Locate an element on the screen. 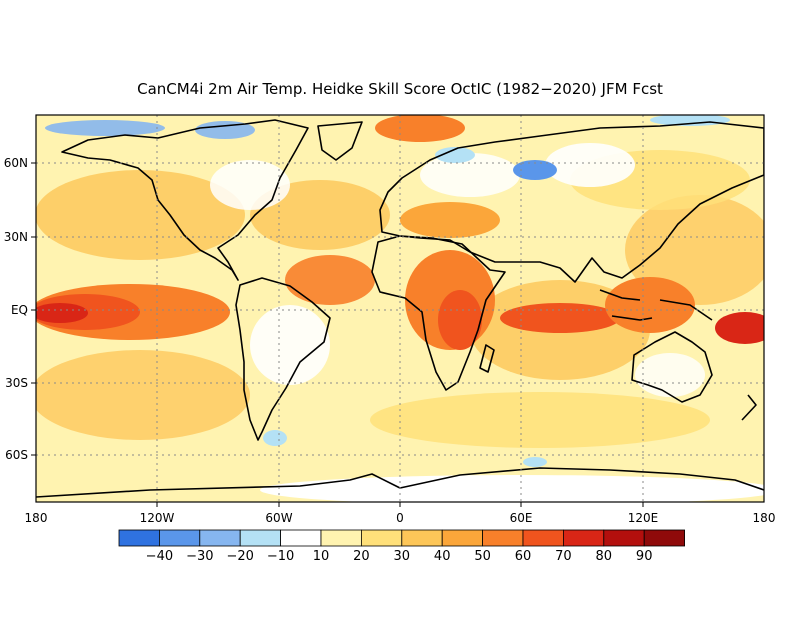 The height and width of the screenshot is (618, 800). skill-area-sw-pacific is located at coordinates (739, 328).